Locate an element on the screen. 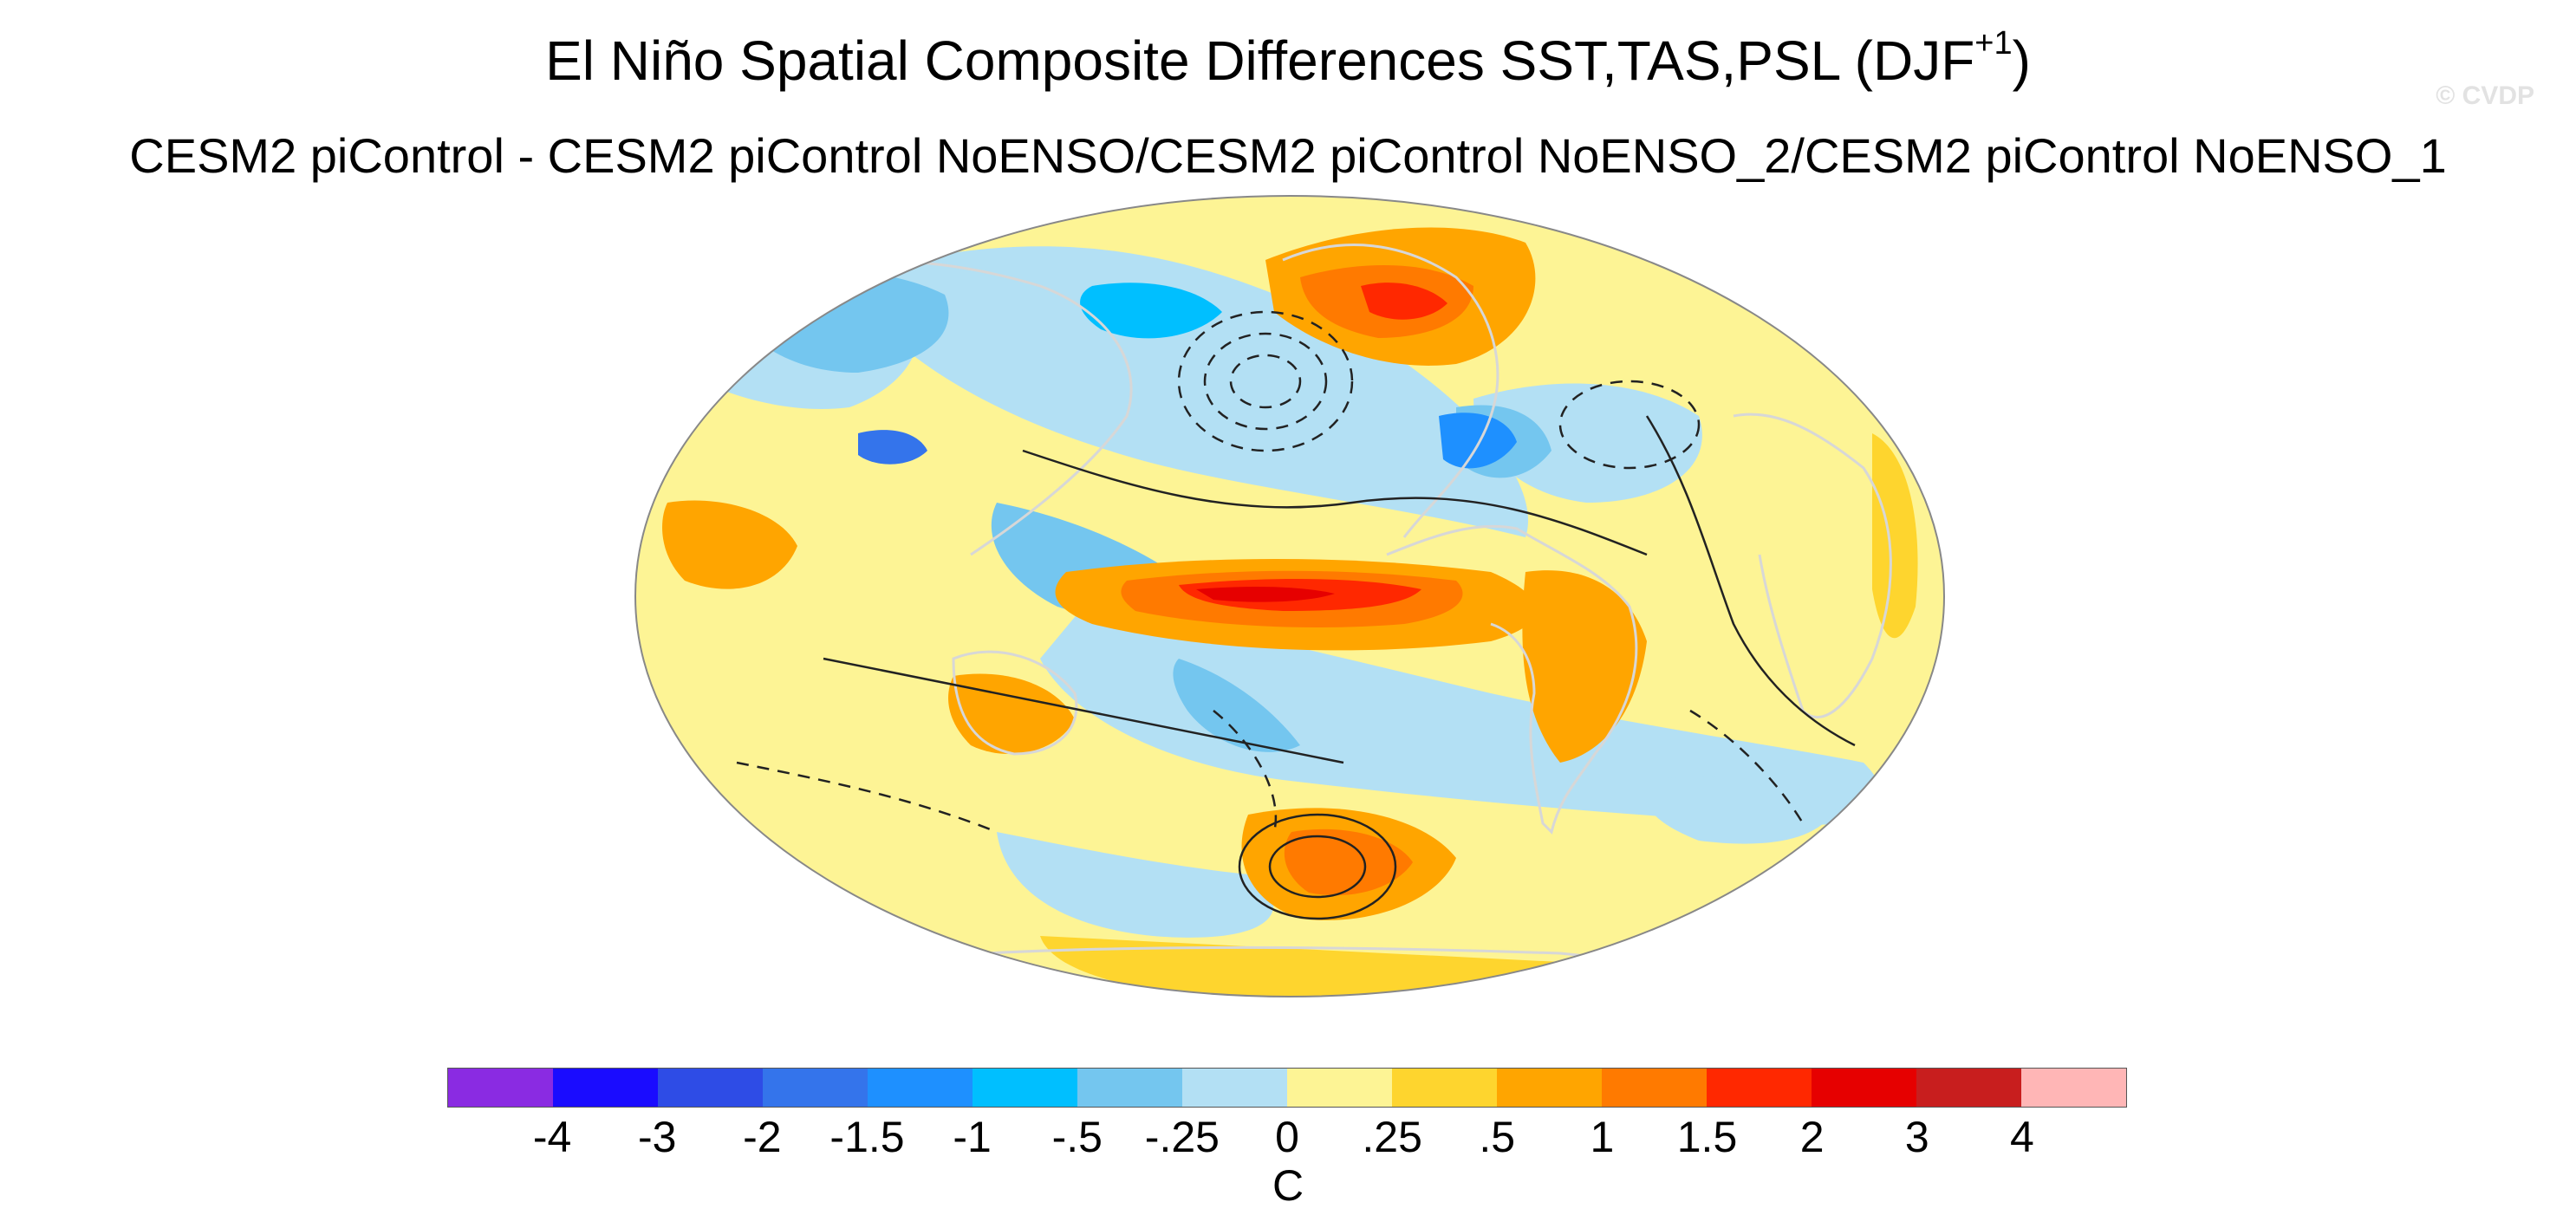  colorbar-tick-label: 1.5 is located at coordinates (1707, 1137).